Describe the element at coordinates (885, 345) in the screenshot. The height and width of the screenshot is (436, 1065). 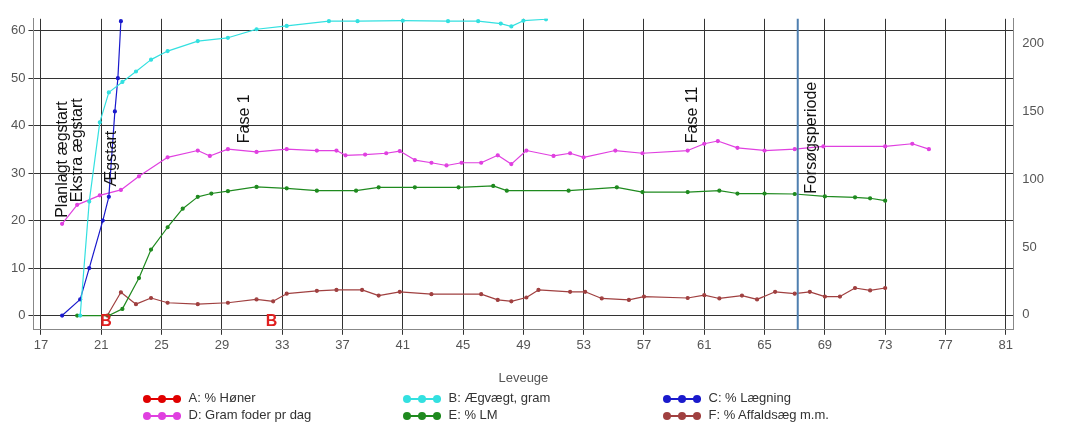
I see `x-tick-label: 73` at that location.